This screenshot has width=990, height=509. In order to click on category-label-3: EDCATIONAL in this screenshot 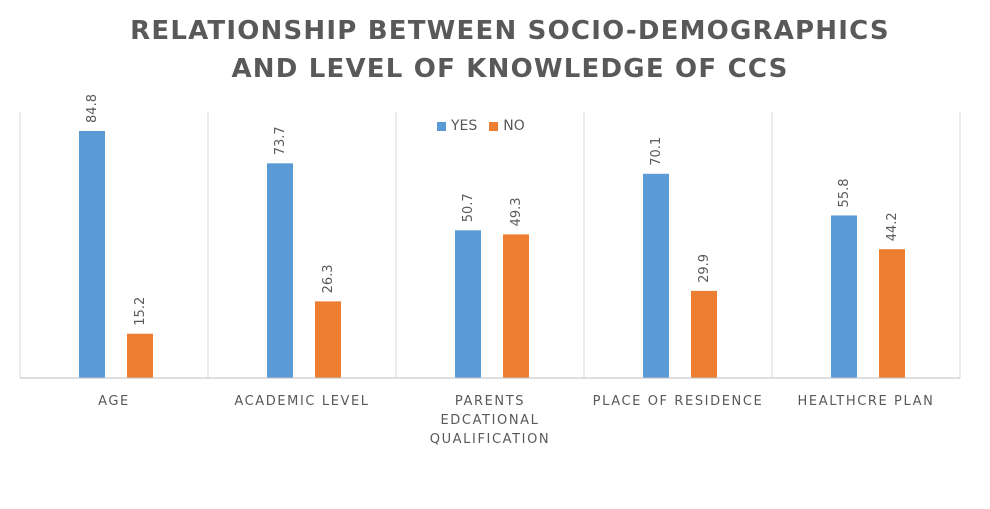, I will do `click(489, 420)`.